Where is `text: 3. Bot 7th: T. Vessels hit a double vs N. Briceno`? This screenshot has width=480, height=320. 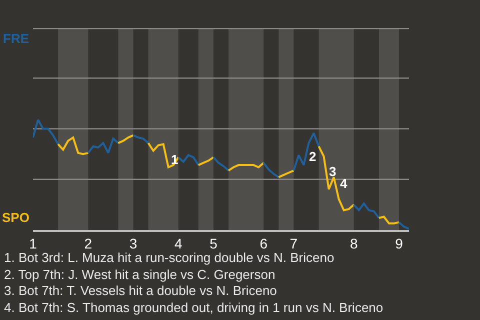
text: 3. Bot 7th: T. Vessels hit a double vs N. Briceno is located at coordinates (140, 290).